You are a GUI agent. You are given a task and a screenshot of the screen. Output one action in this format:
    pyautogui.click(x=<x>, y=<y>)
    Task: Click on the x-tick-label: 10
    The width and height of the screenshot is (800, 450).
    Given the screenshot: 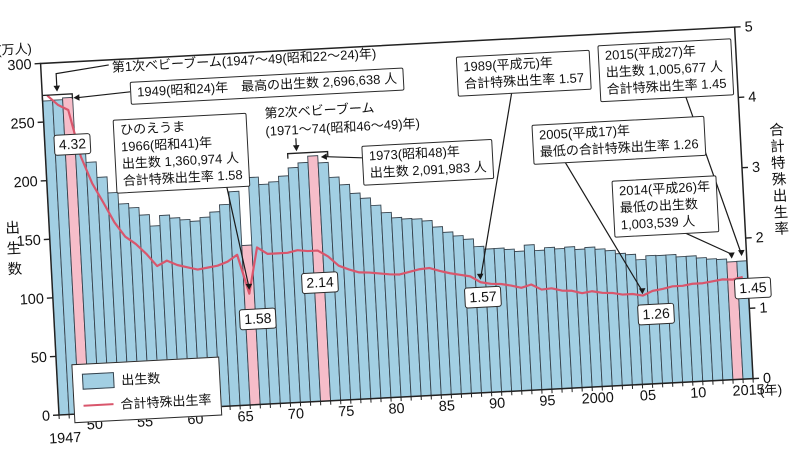 What is the action you would take?
    pyautogui.click(x=698, y=393)
    